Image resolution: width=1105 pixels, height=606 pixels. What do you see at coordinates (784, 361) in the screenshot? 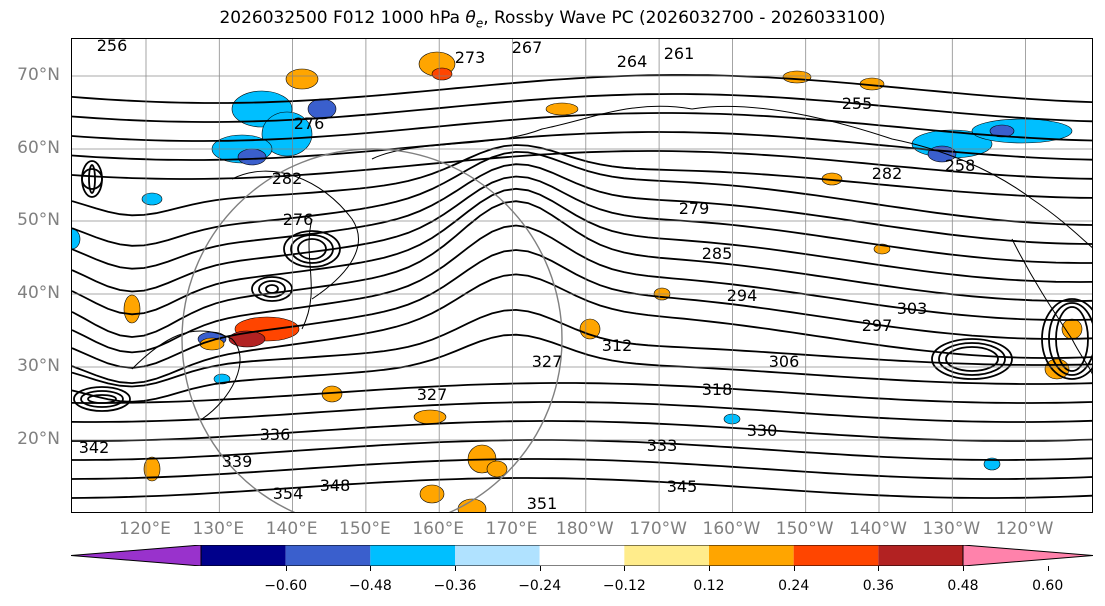
I see `contour-label: 306` at bounding box center [784, 361].